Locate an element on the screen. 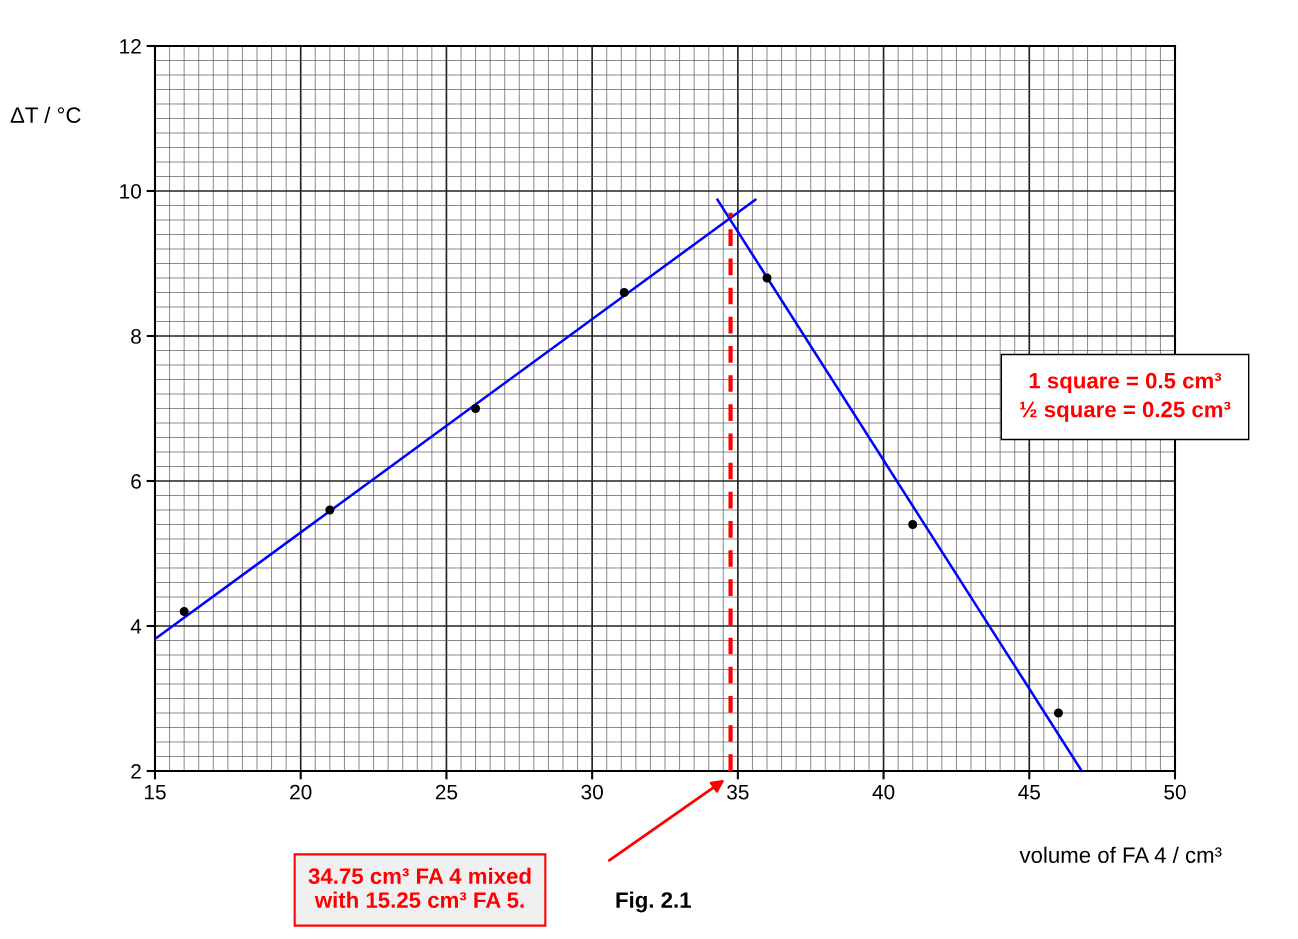 This screenshot has height=939, width=1298. x-axis-title: volume of FA 4 / cm³ is located at coordinates (1120, 854).